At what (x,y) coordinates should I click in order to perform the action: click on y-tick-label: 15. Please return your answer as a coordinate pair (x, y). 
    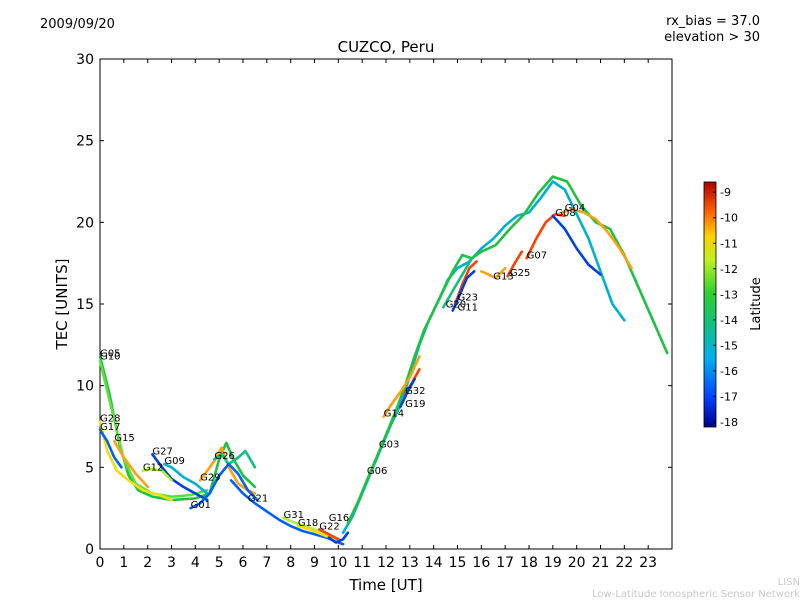
    Looking at the image, I should click on (85, 305).